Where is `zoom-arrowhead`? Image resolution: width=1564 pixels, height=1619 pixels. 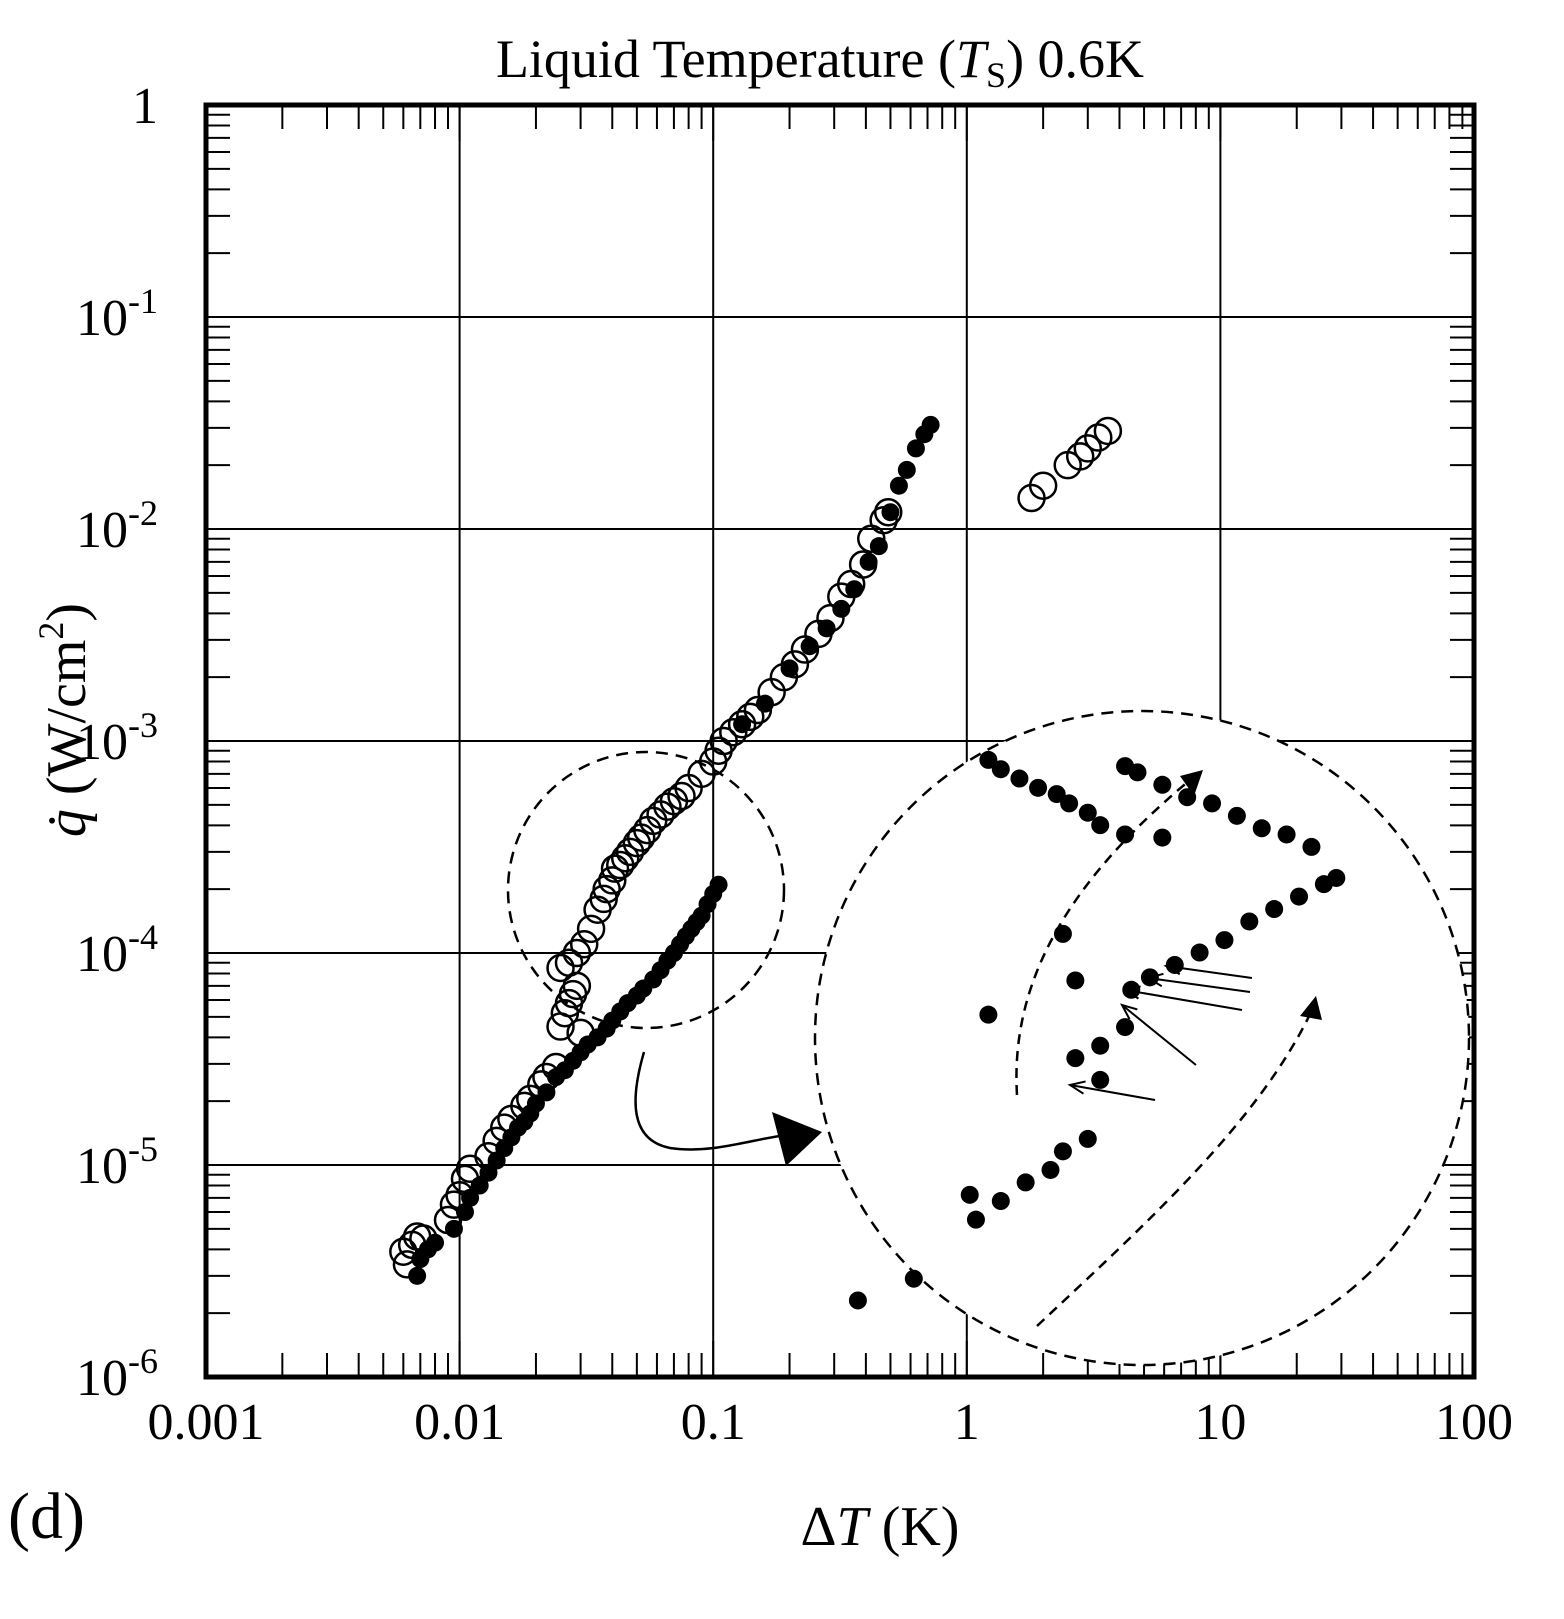
zoom-arrowhead is located at coordinates (797, 1139).